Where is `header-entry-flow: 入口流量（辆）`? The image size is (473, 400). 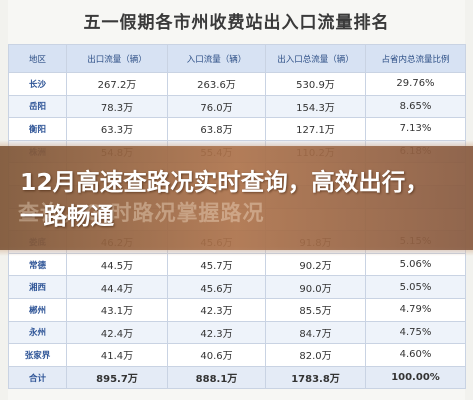
header-entry-flow: 入口流量（辆） is located at coordinates (216, 58).